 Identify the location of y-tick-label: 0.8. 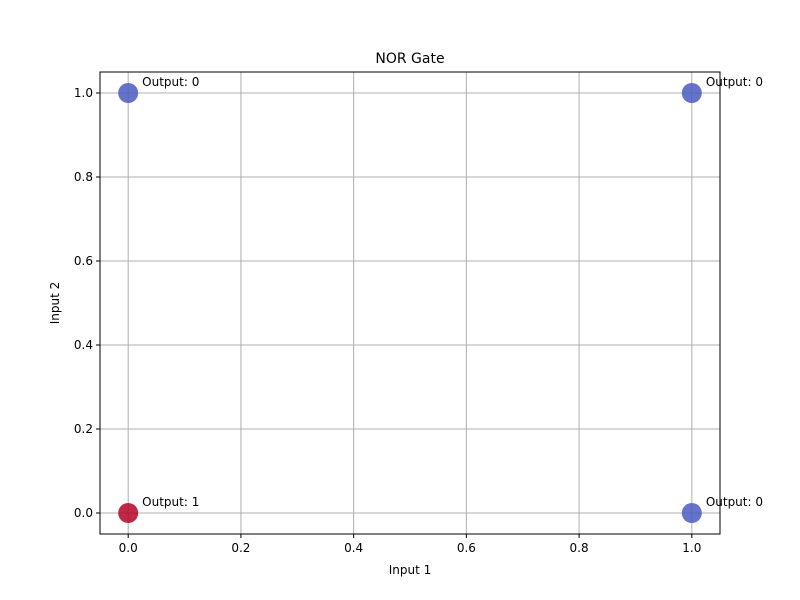
(83, 177).